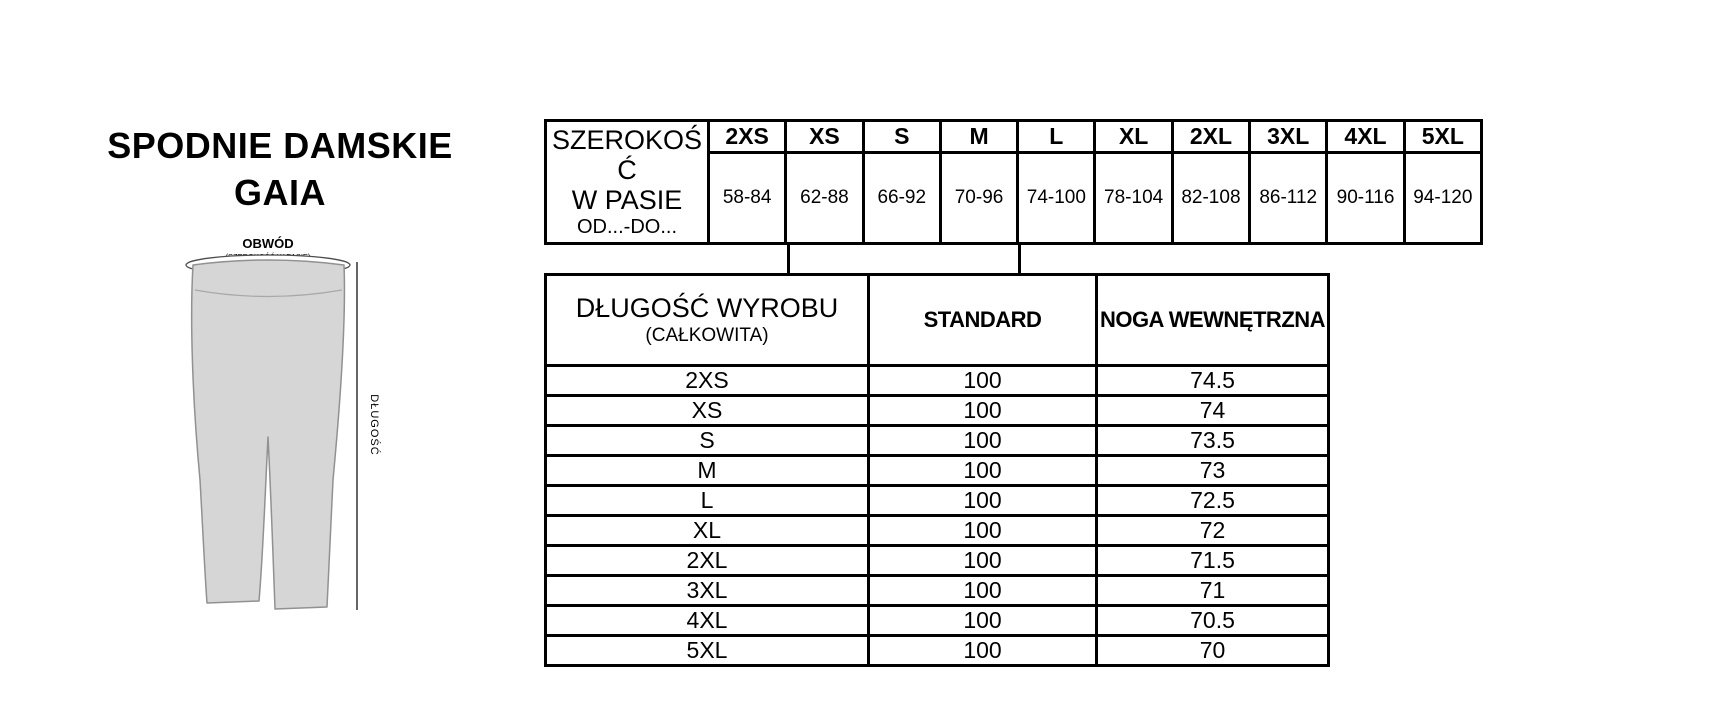  I want to click on length-row: L 100 72.5, so click(937, 499).